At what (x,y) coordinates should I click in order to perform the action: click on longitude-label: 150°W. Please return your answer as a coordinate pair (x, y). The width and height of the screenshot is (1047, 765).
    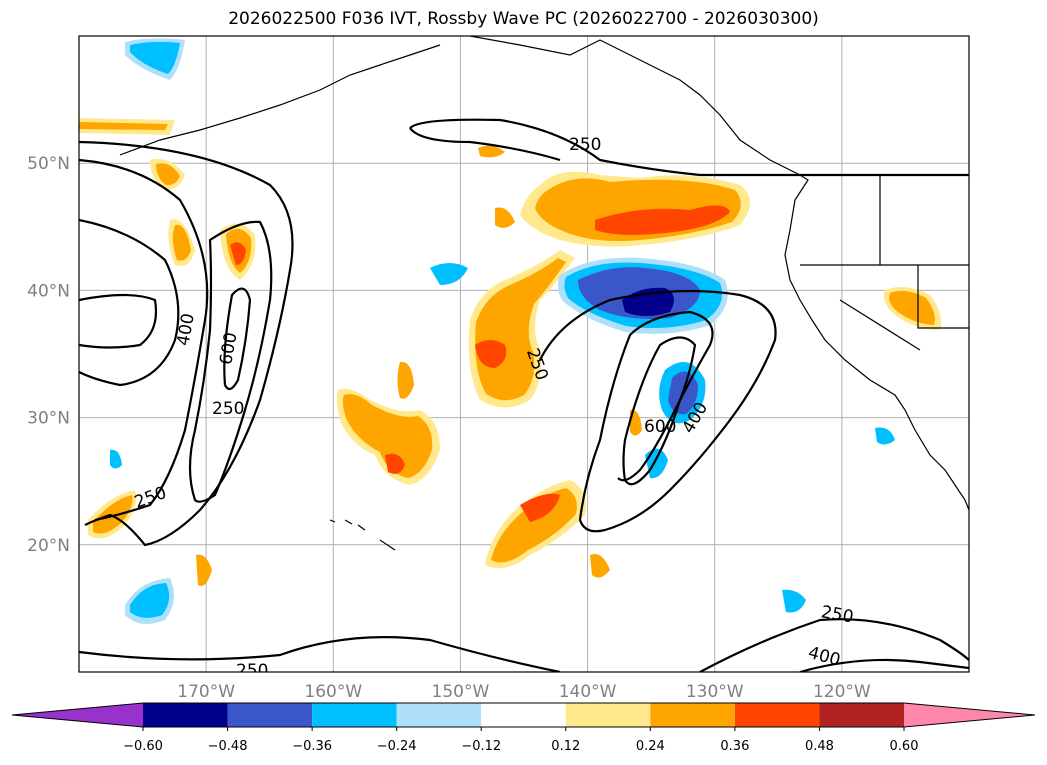
    Looking at the image, I should click on (461, 692).